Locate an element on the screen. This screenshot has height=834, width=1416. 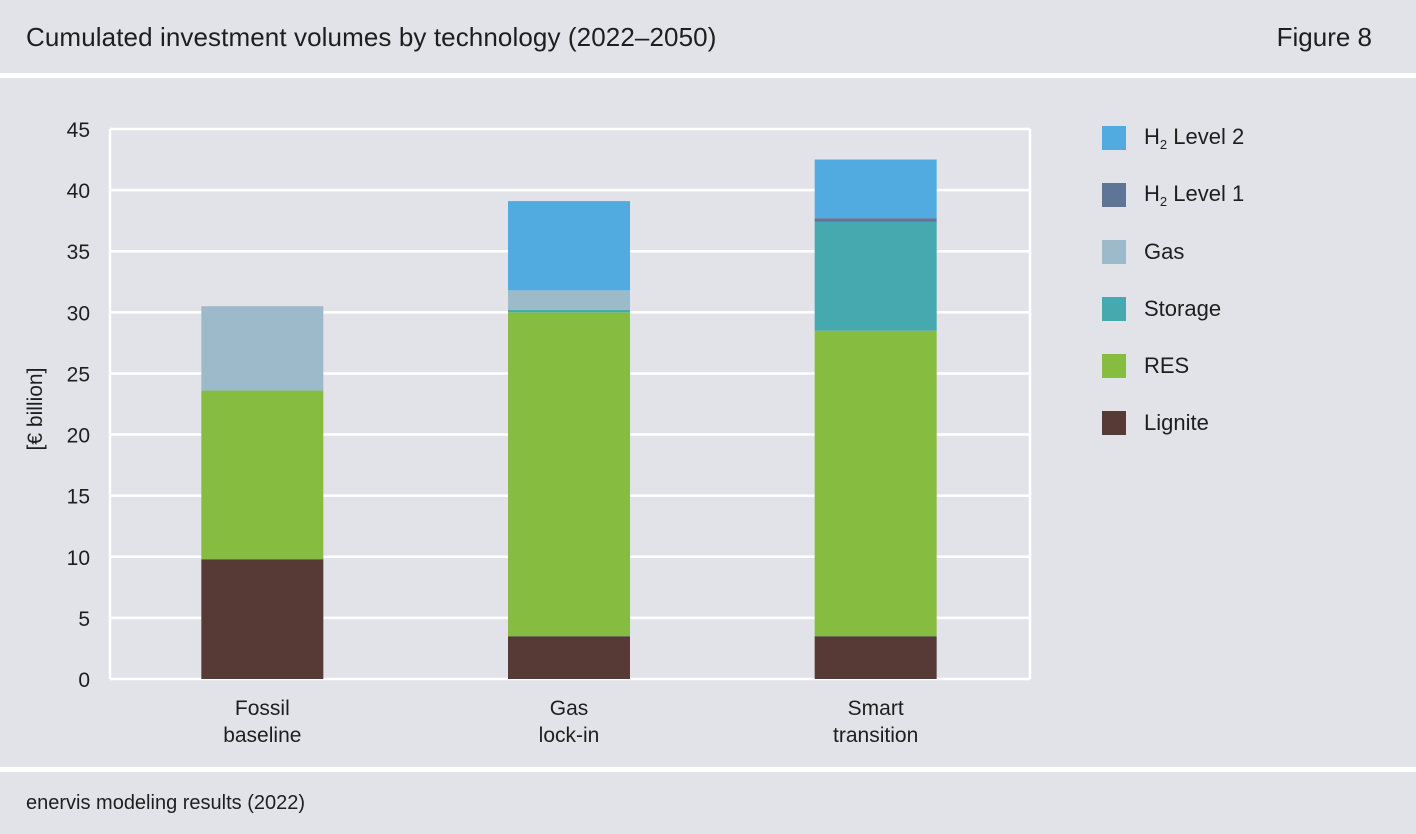
y-tick-label: 45 is located at coordinates (78, 130).